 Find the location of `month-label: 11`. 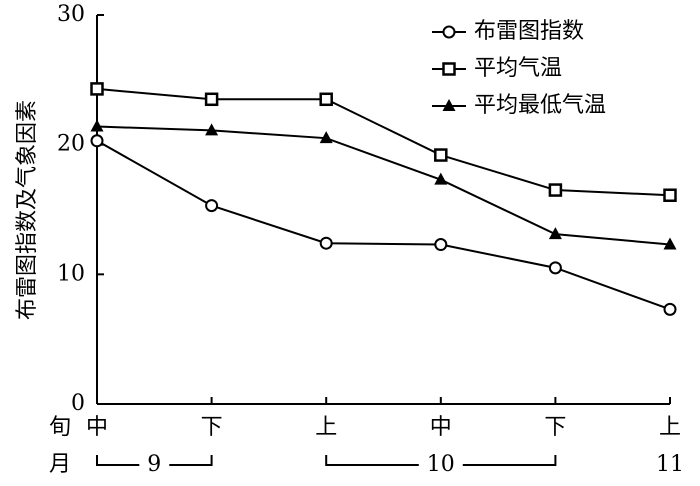

month-label: 11 is located at coordinates (670, 464).